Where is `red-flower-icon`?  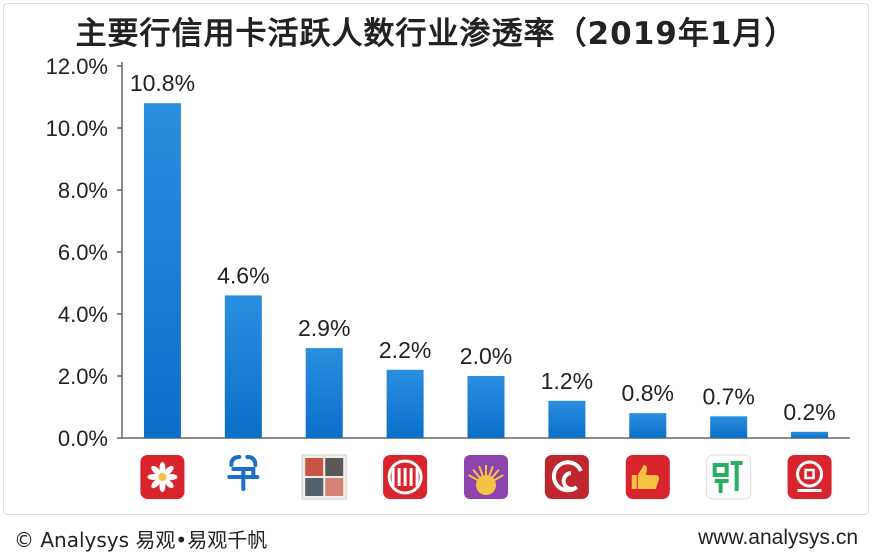 red-flower-icon is located at coordinates (162, 477).